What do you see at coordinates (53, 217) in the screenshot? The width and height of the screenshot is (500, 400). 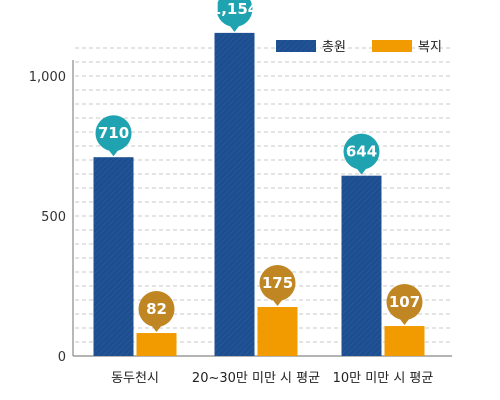 I see `y-tick-label: 500` at bounding box center [53, 217].